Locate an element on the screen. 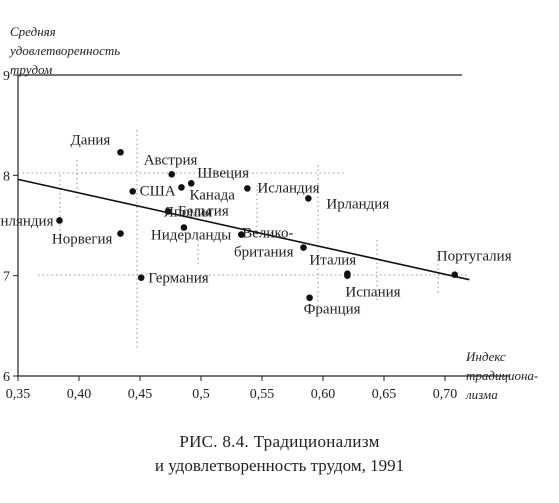  x-tick-label: 0,55 is located at coordinates (262, 394).